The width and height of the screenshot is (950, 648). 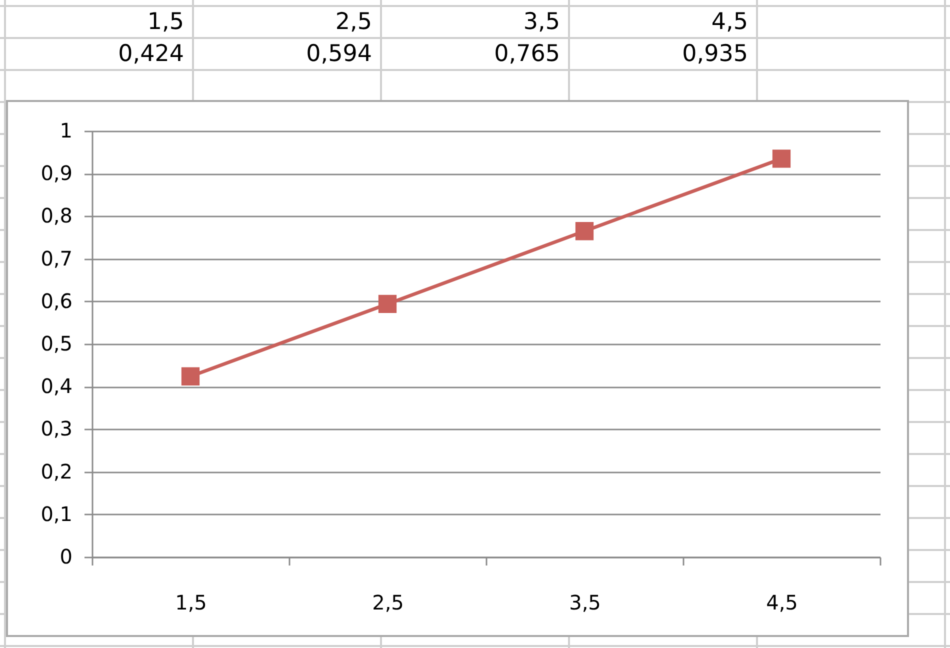 I want to click on y-tick-label: 0,9, so click(x=56, y=173).